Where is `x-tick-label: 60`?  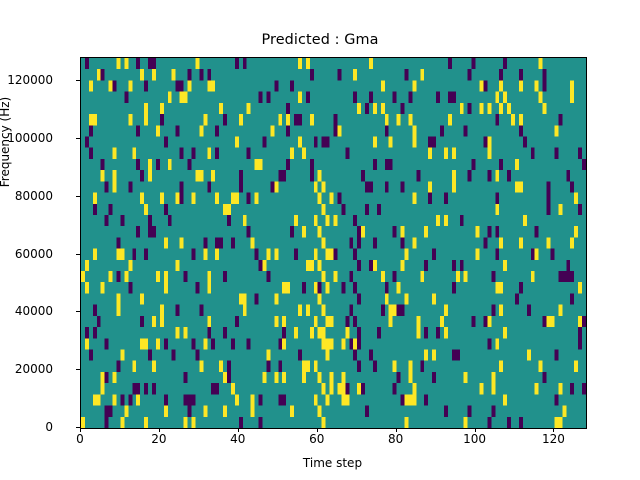
x-tick-label: 60 is located at coordinates (317, 439).